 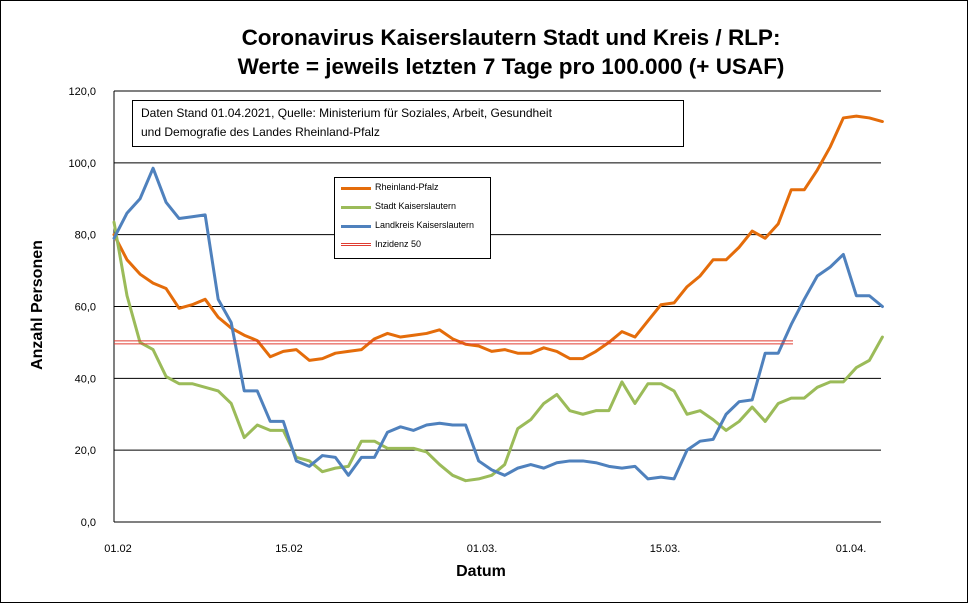 I want to click on legend-item-stadt-kaiserslautern: Stadt Kaiserslautern, so click(x=412, y=207).